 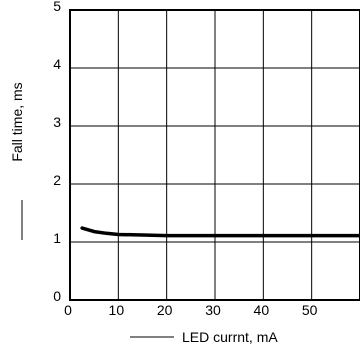 I want to click on y-tick-label-3: 3, so click(x=57, y=122).